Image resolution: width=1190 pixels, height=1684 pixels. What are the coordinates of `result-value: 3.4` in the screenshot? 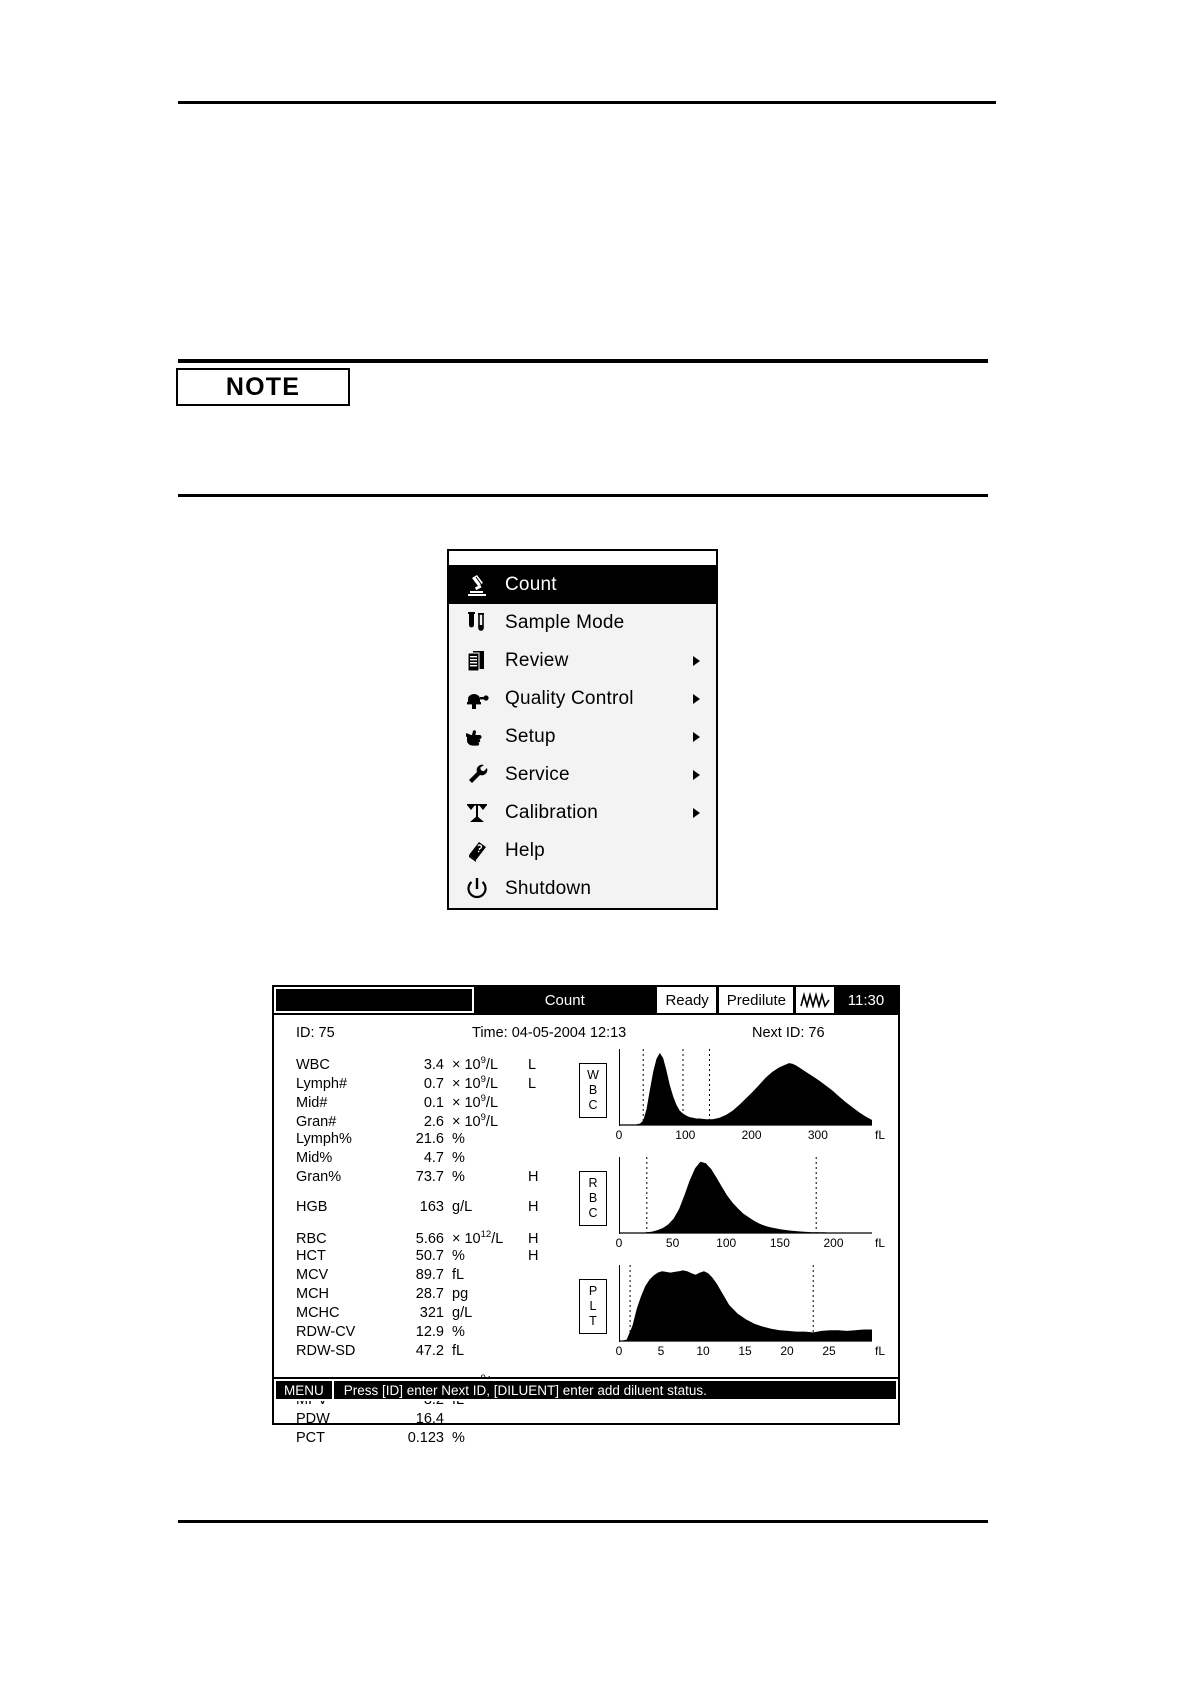 It's located at (433, 1064).